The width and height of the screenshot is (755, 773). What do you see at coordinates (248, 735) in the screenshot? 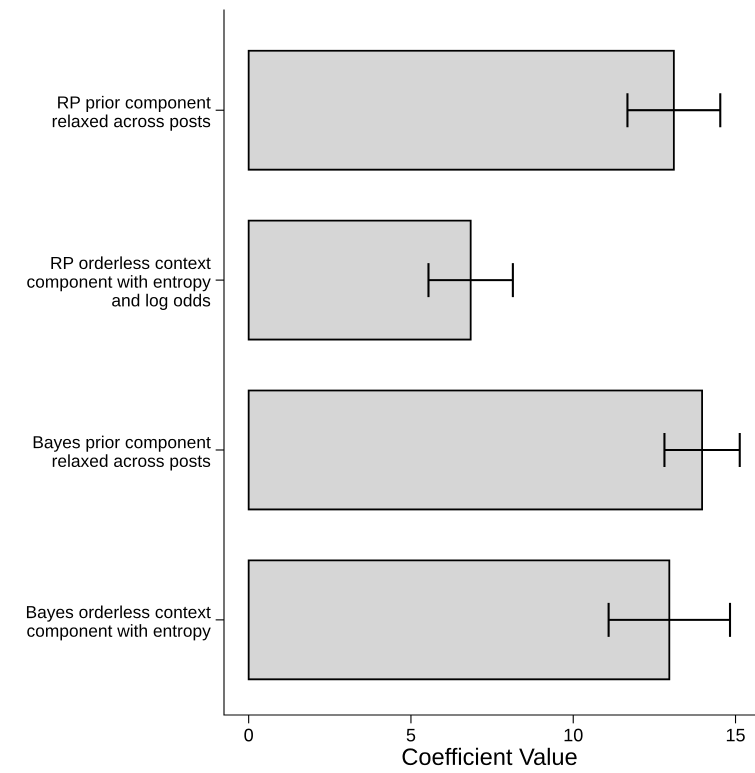
I see `x-tick-label: 0` at bounding box center [248, 735].